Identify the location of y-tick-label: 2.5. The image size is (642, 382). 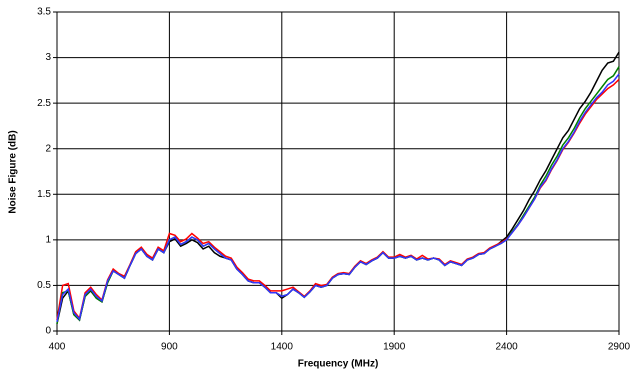
(44, 103).